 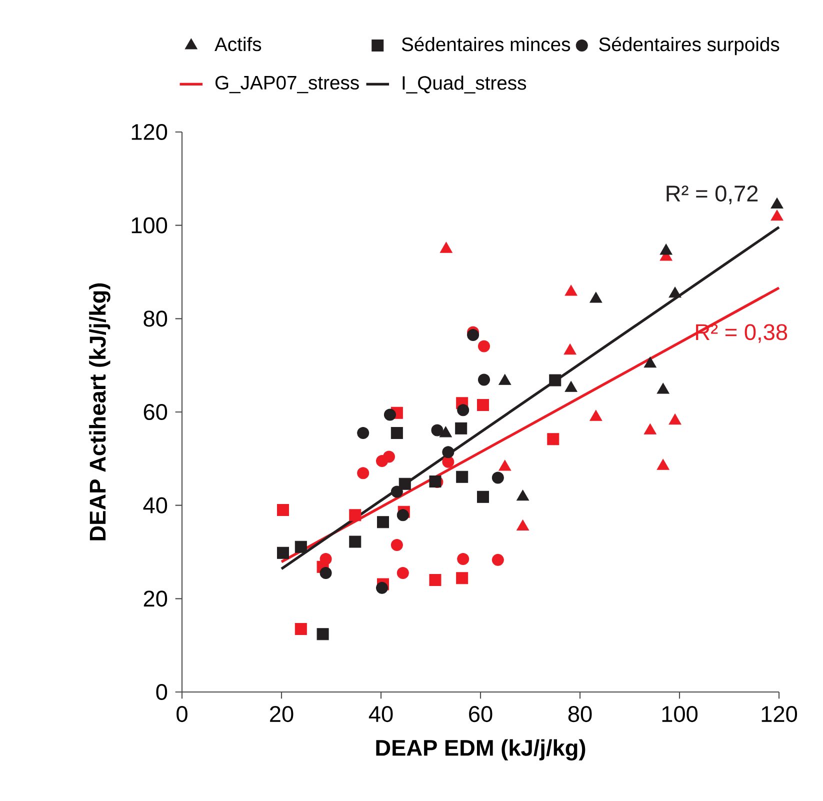 What do you see at coordinates (486, 44) in the screenshot?
I see `legend-label: Sédentaires minces` at bounding box center [486, 44].